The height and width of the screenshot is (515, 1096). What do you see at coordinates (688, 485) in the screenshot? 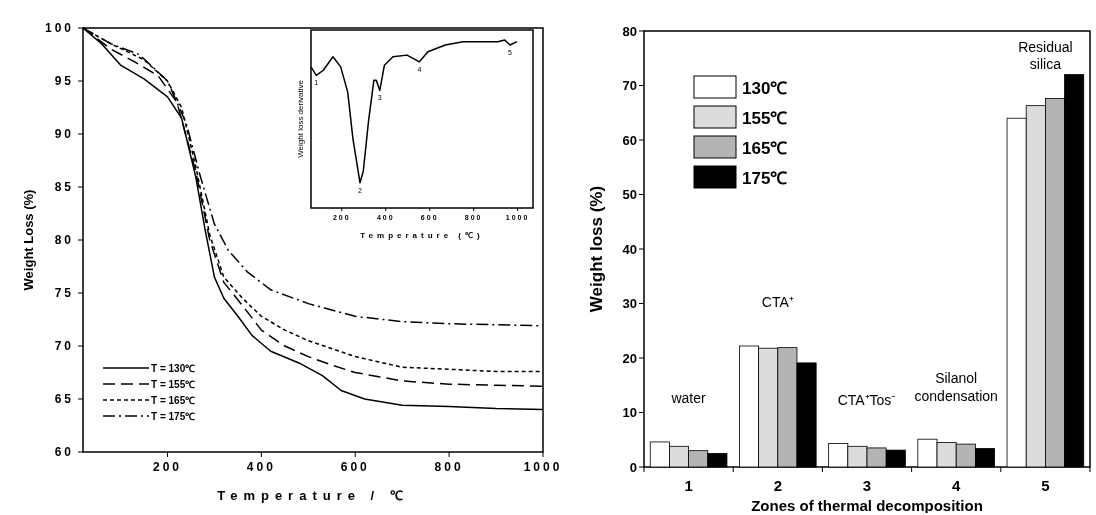
I see `x-tick-label: 1` at bounding box center [688, 485].